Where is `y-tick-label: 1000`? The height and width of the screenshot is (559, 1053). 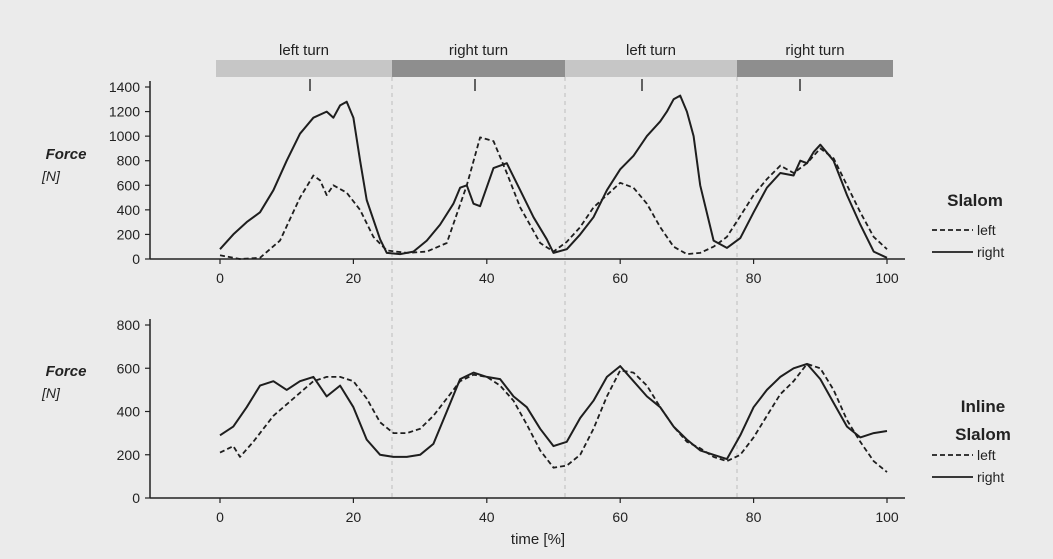
y-tick-label: 1000 is located at coordinates (124, 136).